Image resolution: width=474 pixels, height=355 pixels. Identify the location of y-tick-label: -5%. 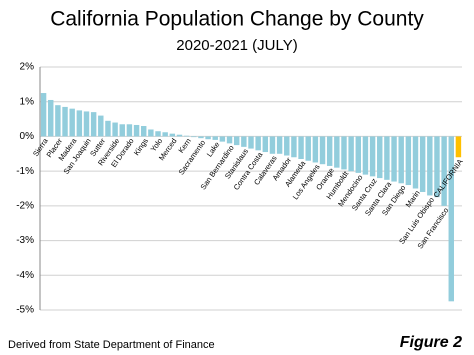
(25, 310).